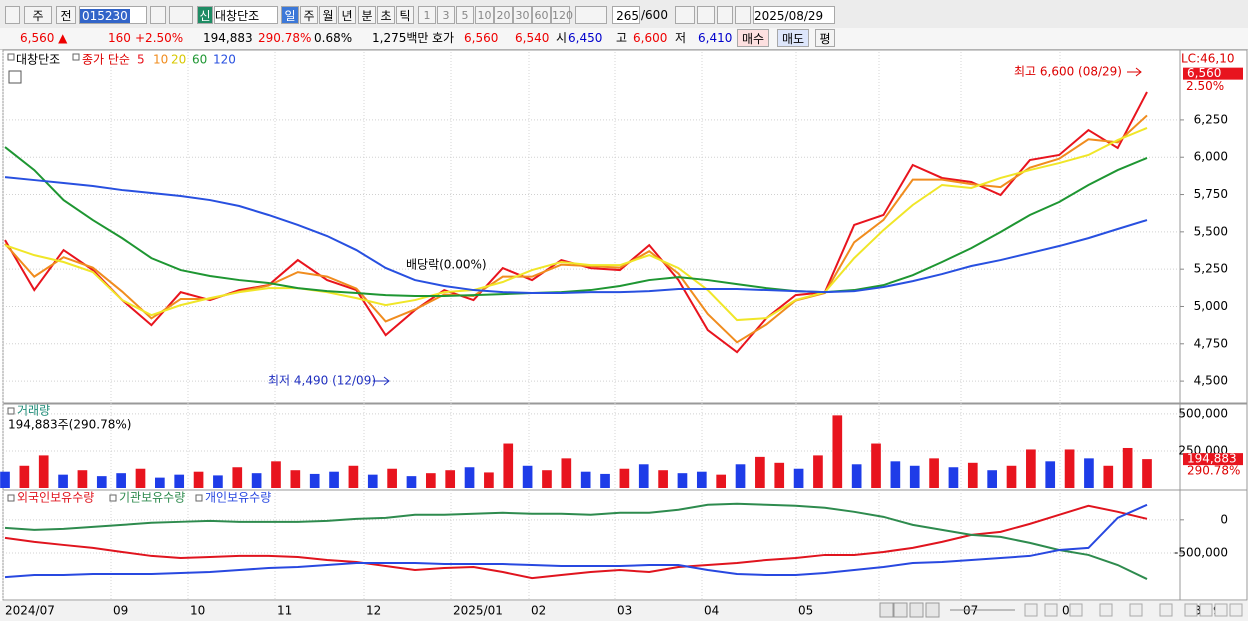 Image resolution: width=1248 pixels, height=621 pixels. What do you see at coordinates (541, 15) in the screenshot?
I see `interval-button: 60` at bounding box center [541, 15].